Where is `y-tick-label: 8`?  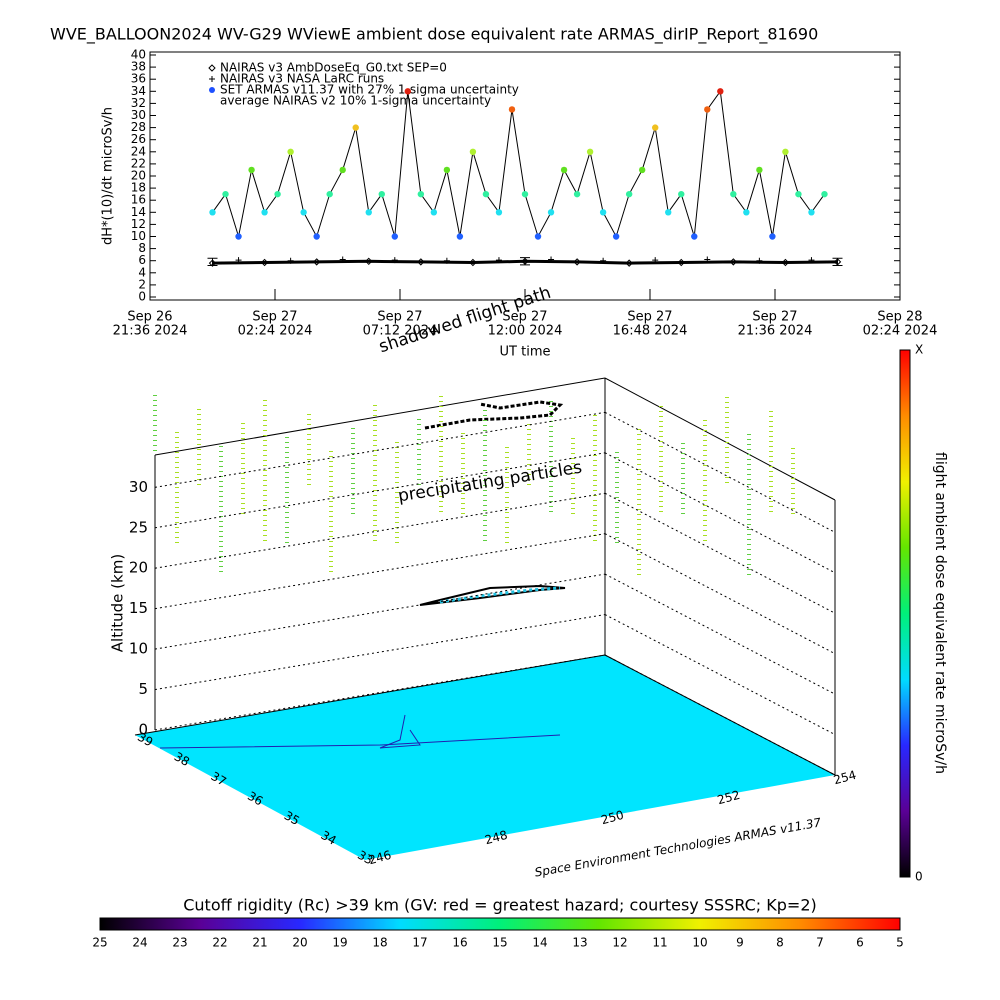
y-tick-label: 8 is located at coordinates (142, 248).